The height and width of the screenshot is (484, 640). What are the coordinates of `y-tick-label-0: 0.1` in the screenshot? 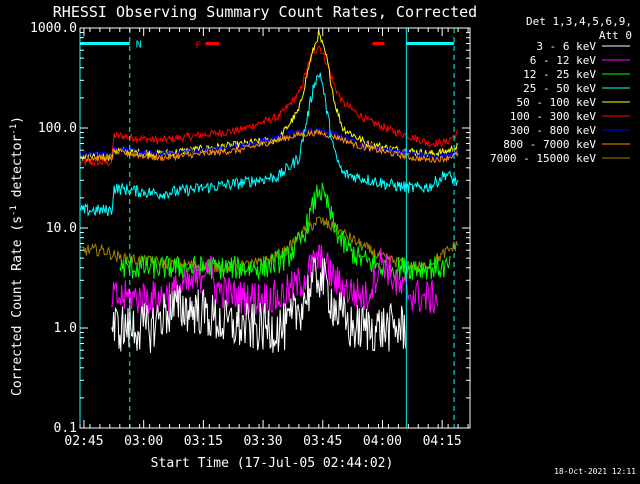 It's located at (65, 428).